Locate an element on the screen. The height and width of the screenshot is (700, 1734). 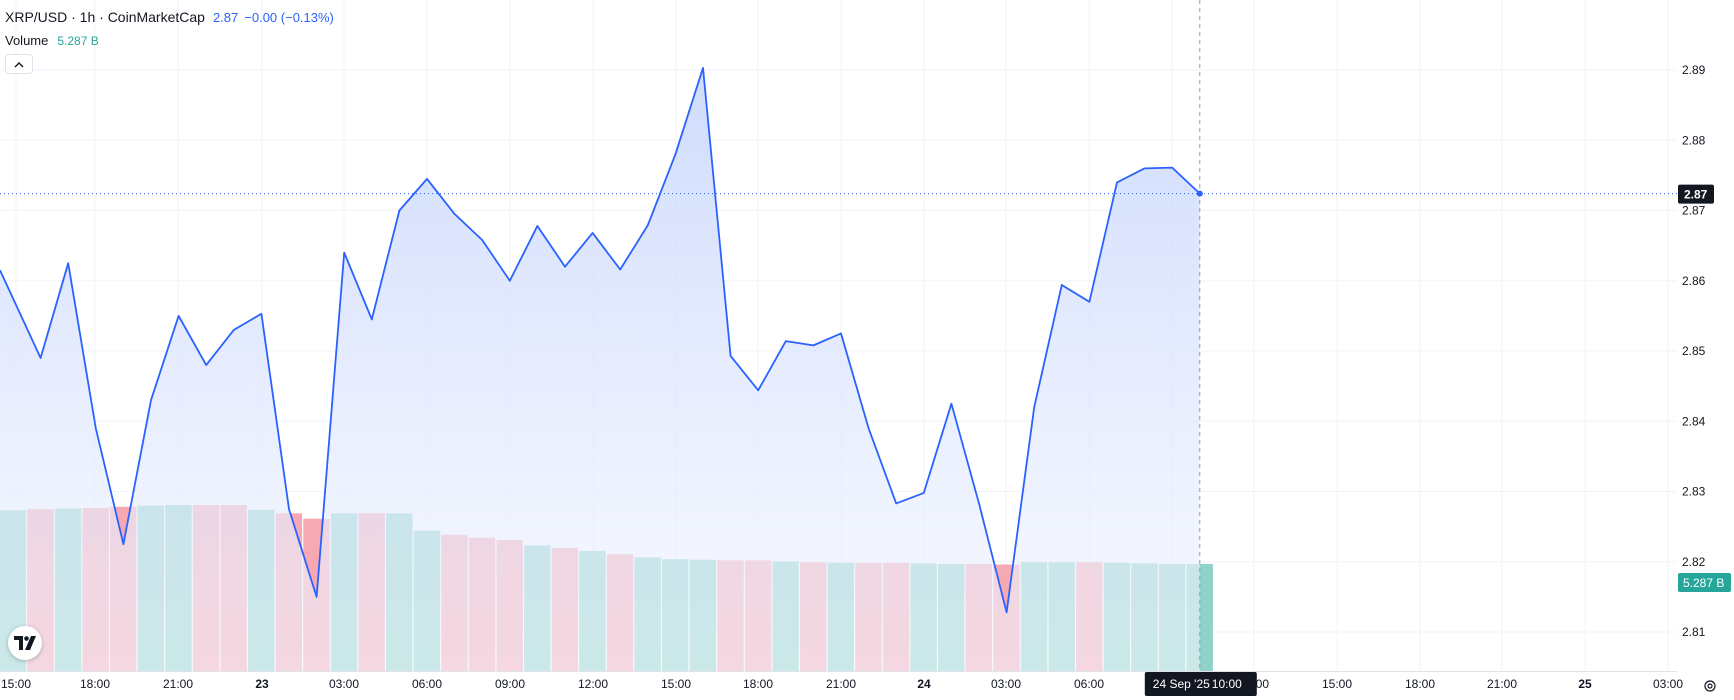
price-tick-label: 2.86 is located at coordinates (1694, 281).